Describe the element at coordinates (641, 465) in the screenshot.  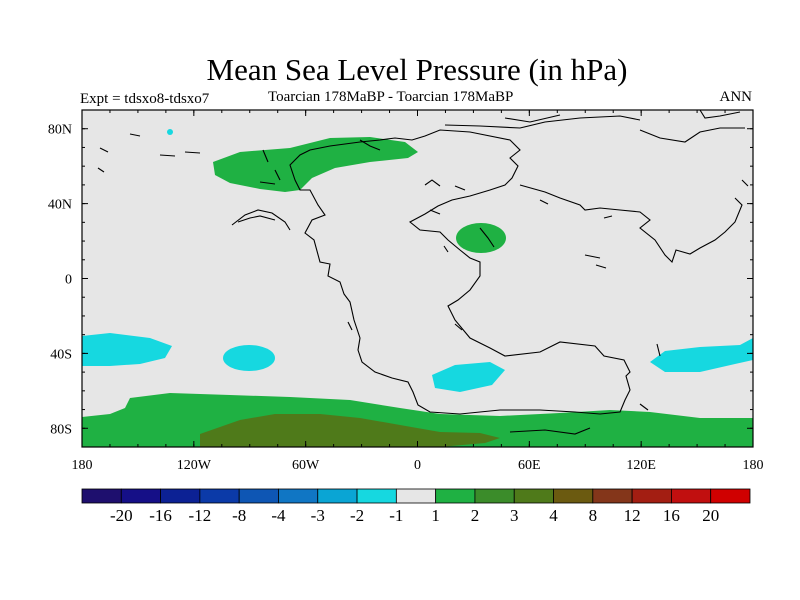
I see `x-tick-label: 120E` at that location.